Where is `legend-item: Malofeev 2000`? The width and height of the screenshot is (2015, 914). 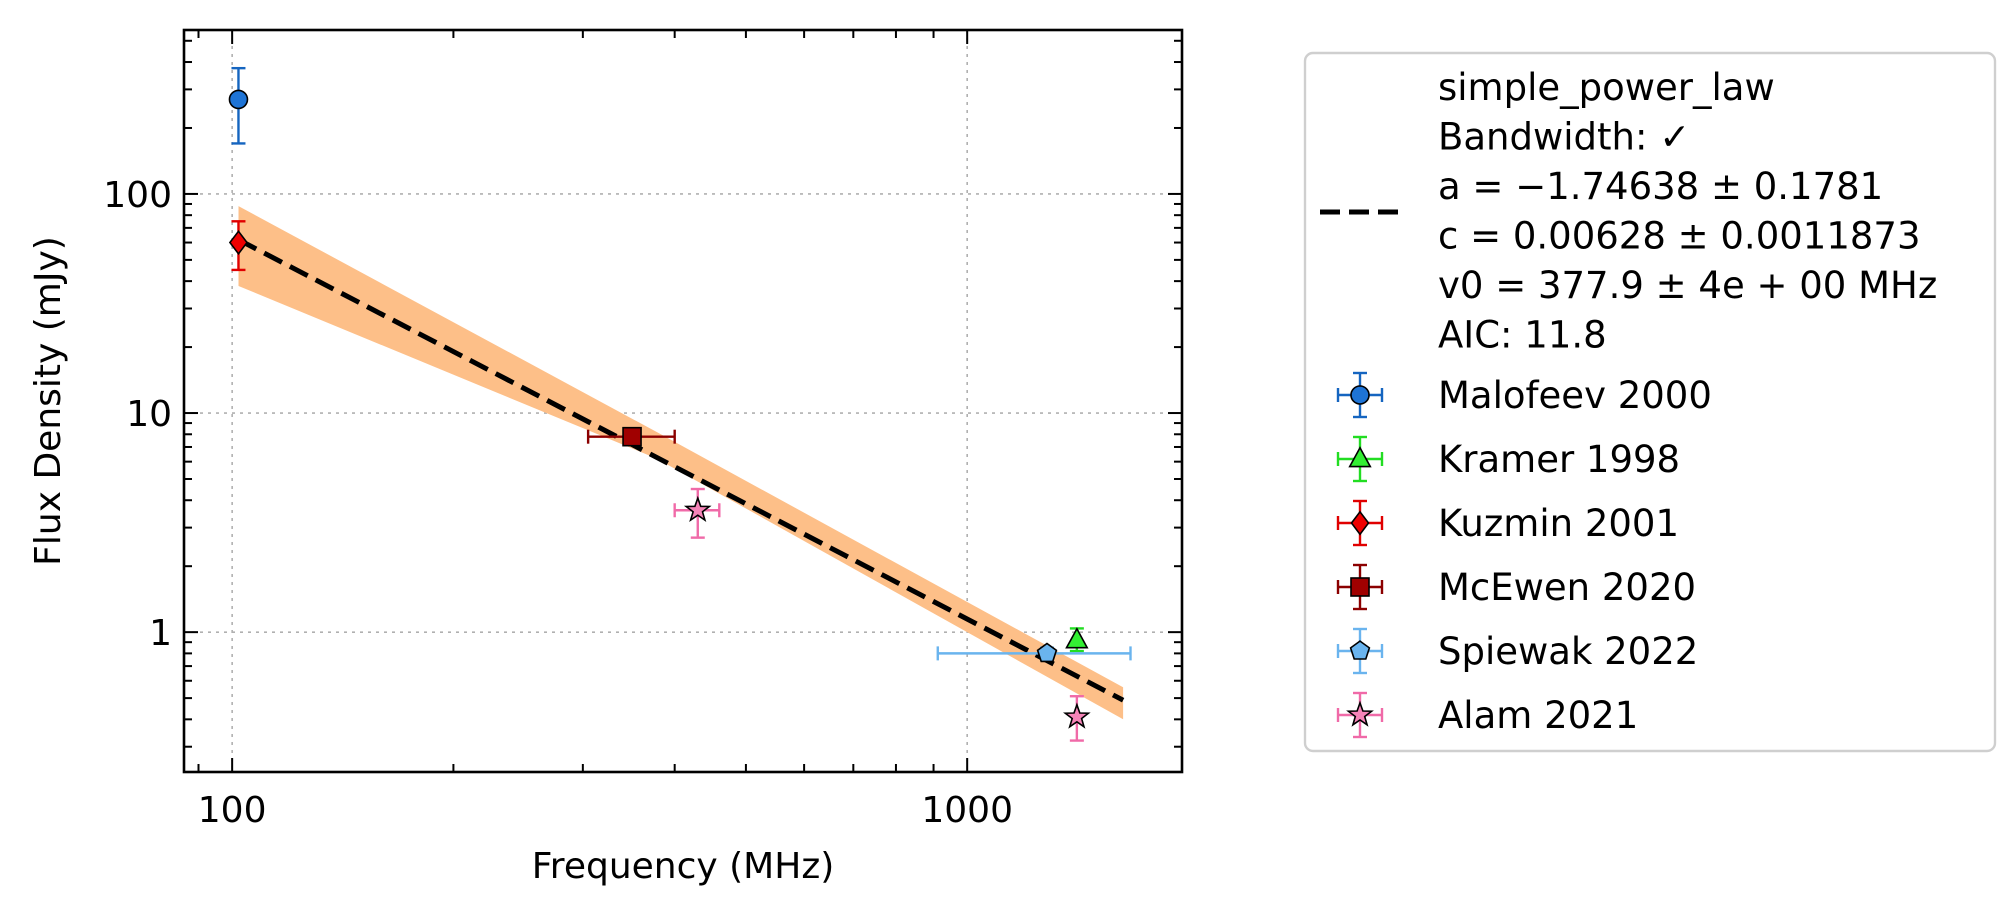
legend-item: Malofeev 2000 is located at coordinates (1524, 395).